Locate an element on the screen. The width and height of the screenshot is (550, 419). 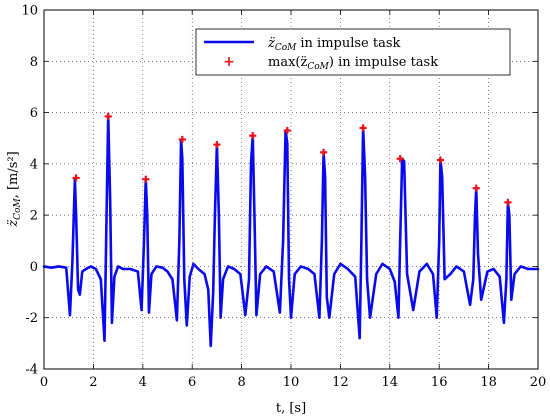
x-tick-label: 12 is located at coordinates (340, 382).